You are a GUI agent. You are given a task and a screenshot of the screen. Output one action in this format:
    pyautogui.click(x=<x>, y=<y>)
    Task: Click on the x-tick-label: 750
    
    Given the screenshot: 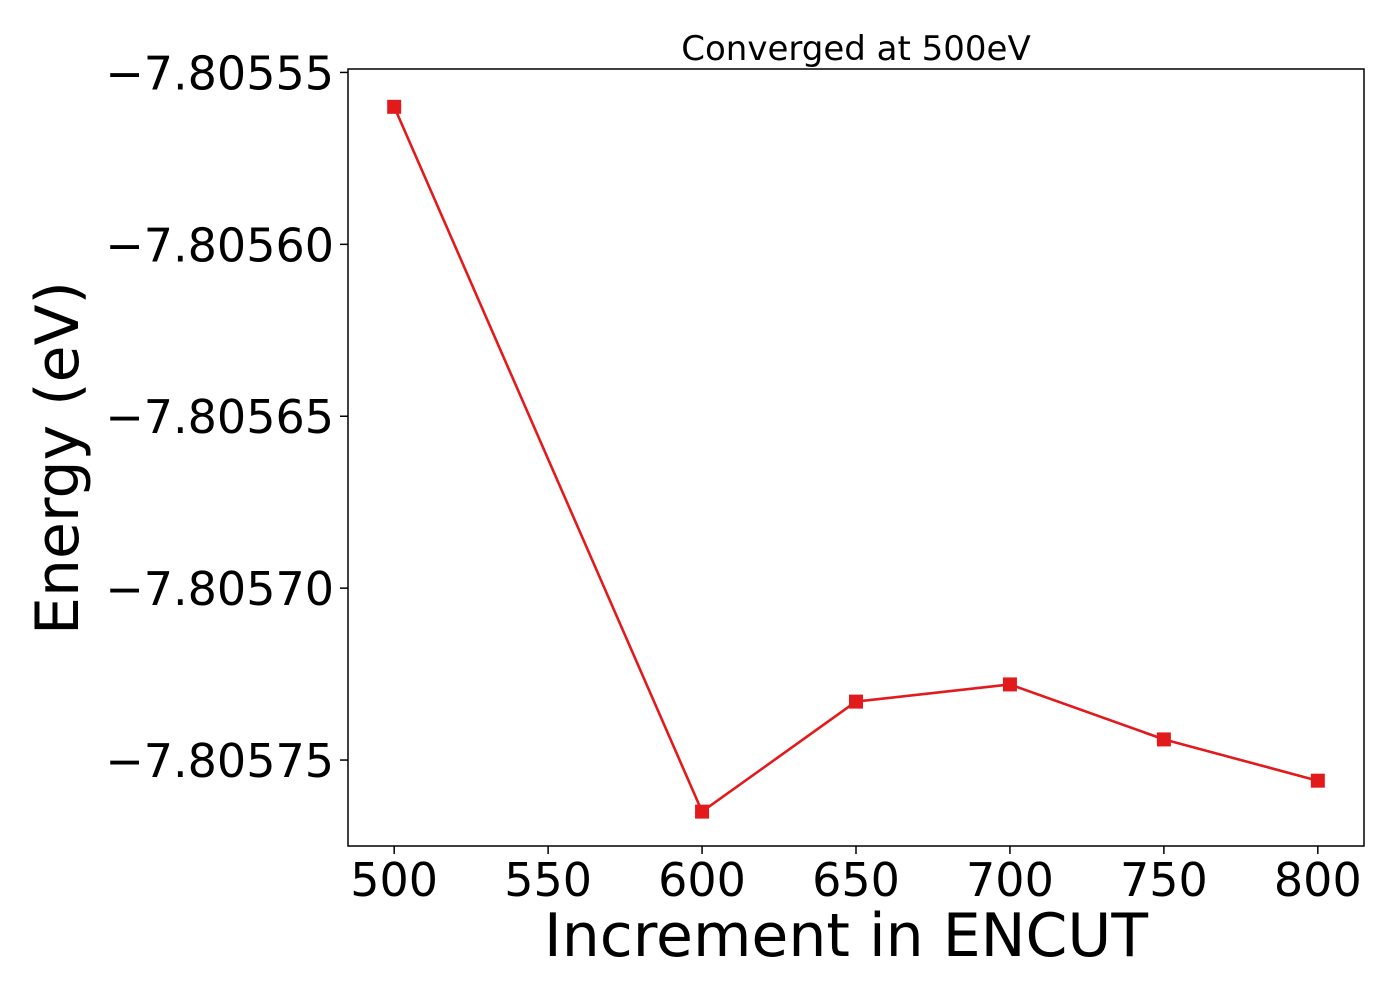 What is the action you would take?
    pyautogui.click(x=1164, y=880)
    